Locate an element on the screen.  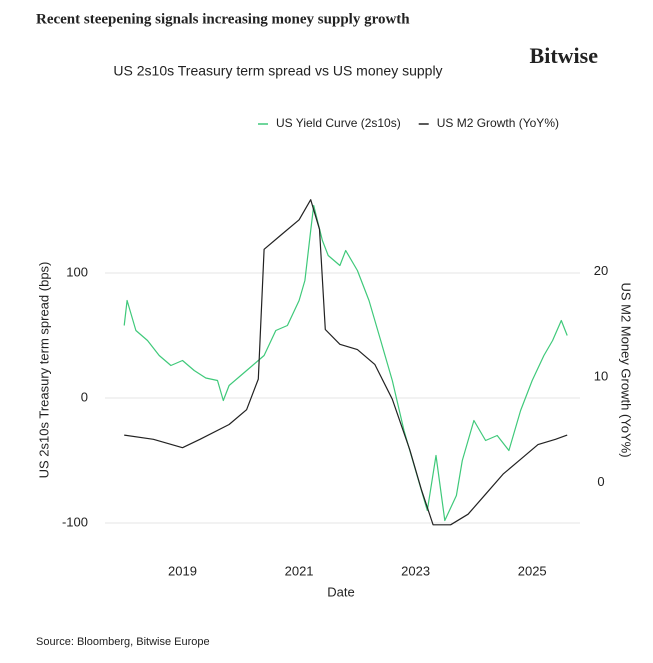
legend-label: US M2 Growth (YoY%) is located at coordinates (498, 123).